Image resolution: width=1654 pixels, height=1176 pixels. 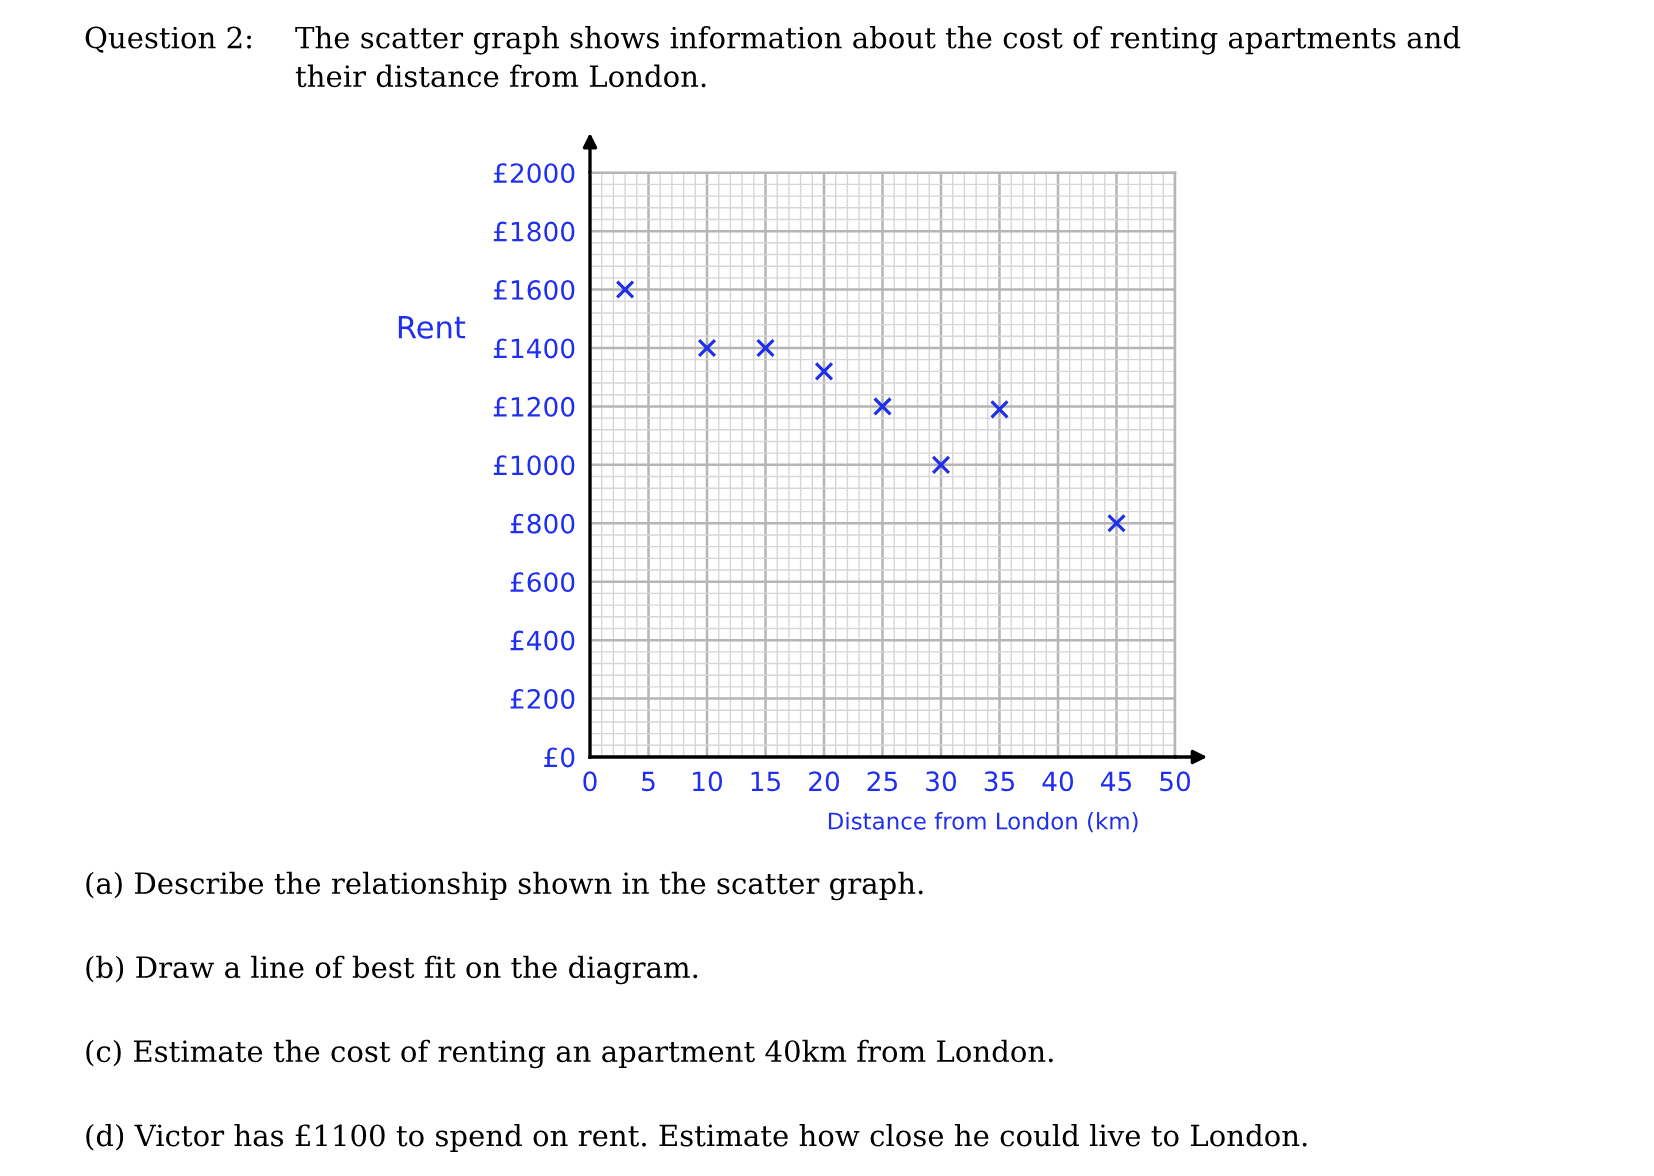 I want to click on x-tick-label: 40, so click(x=1058, y=781).